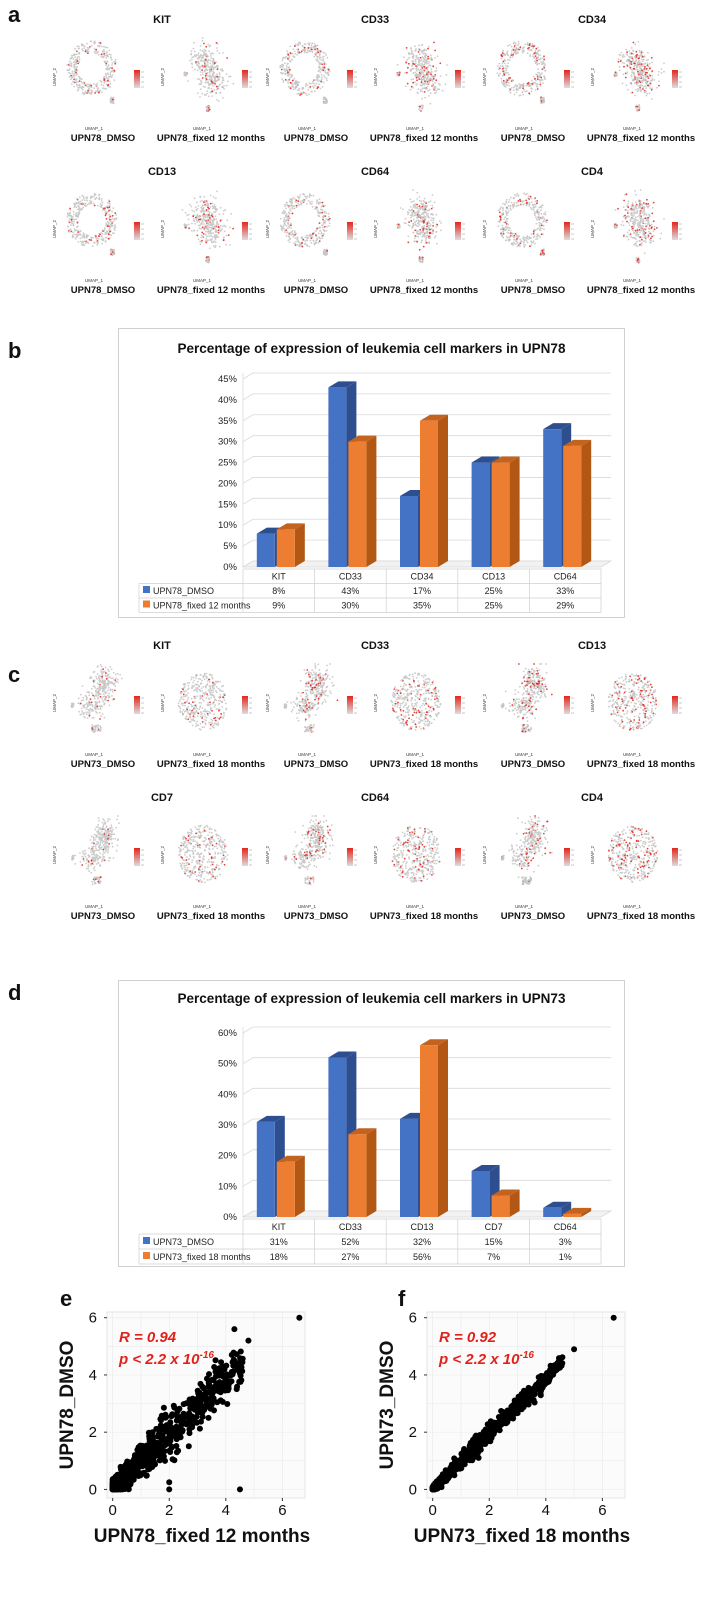 This screenshot has height=1598, width=720. I want to click on gene-label: KIT, so click(162, 20).